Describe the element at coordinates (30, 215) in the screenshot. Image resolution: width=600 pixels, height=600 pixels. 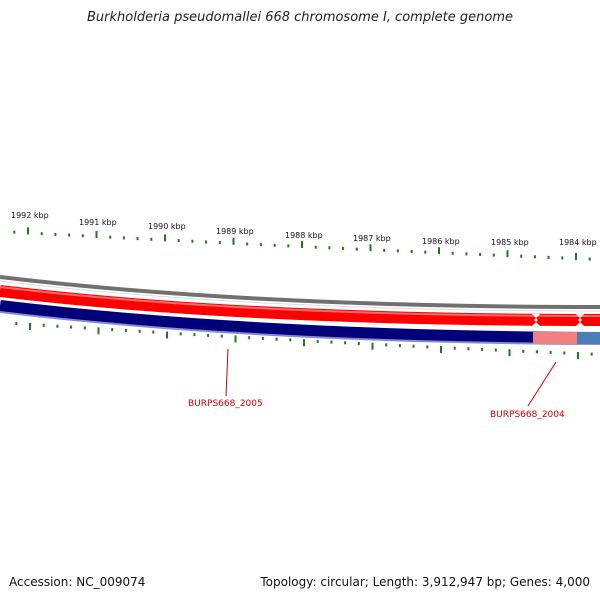
I see `scale-label: 1992 kbp` at that location.